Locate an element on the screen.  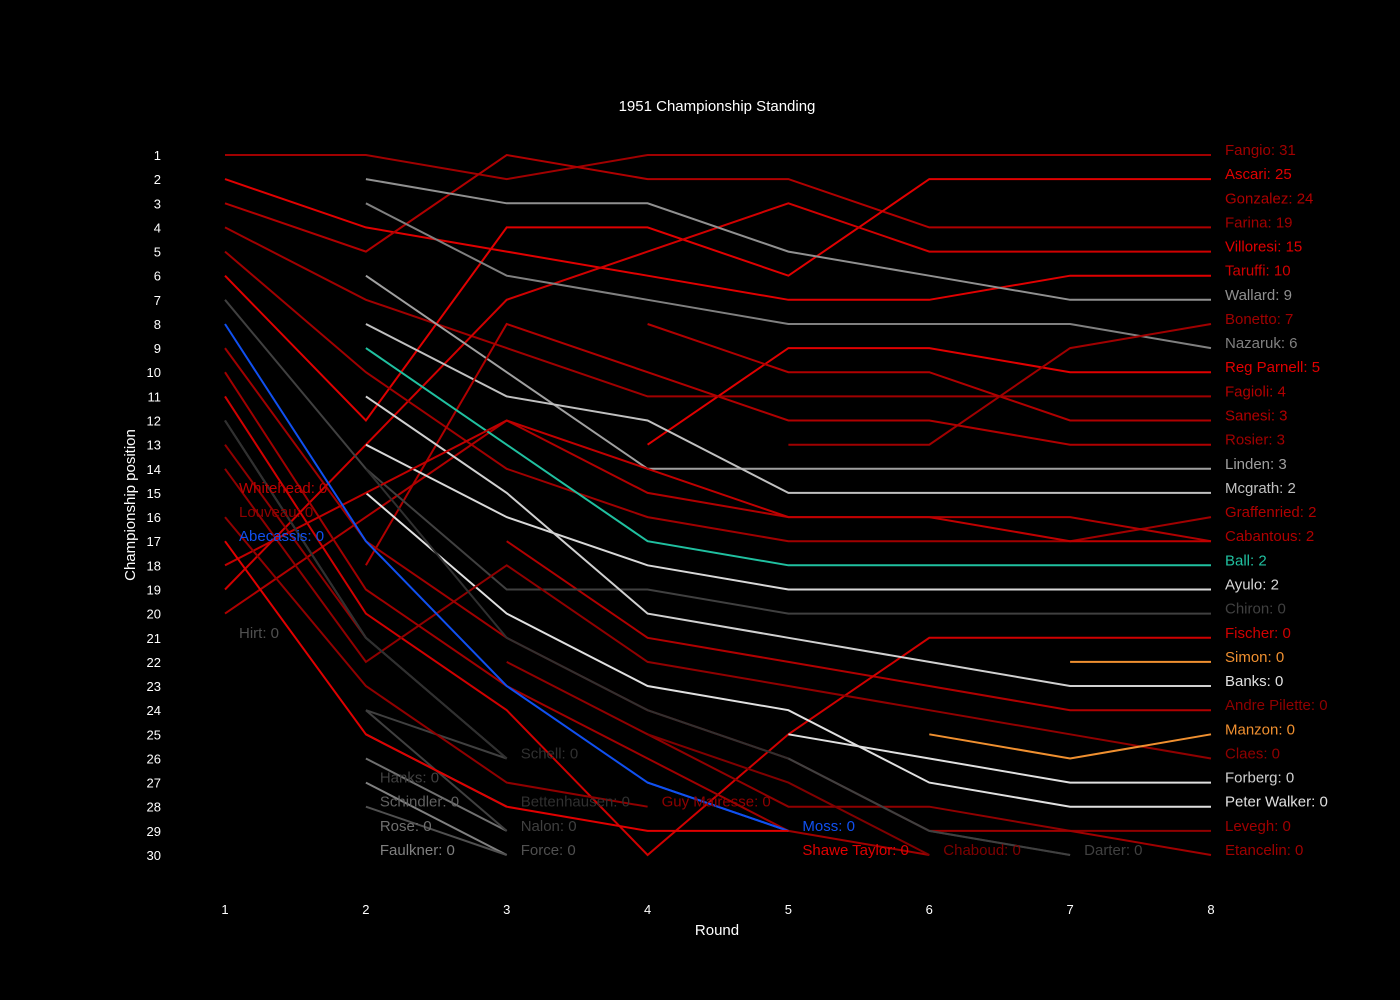
series-label-linden: Linden: 3 is located at coordinates (1256, 464).